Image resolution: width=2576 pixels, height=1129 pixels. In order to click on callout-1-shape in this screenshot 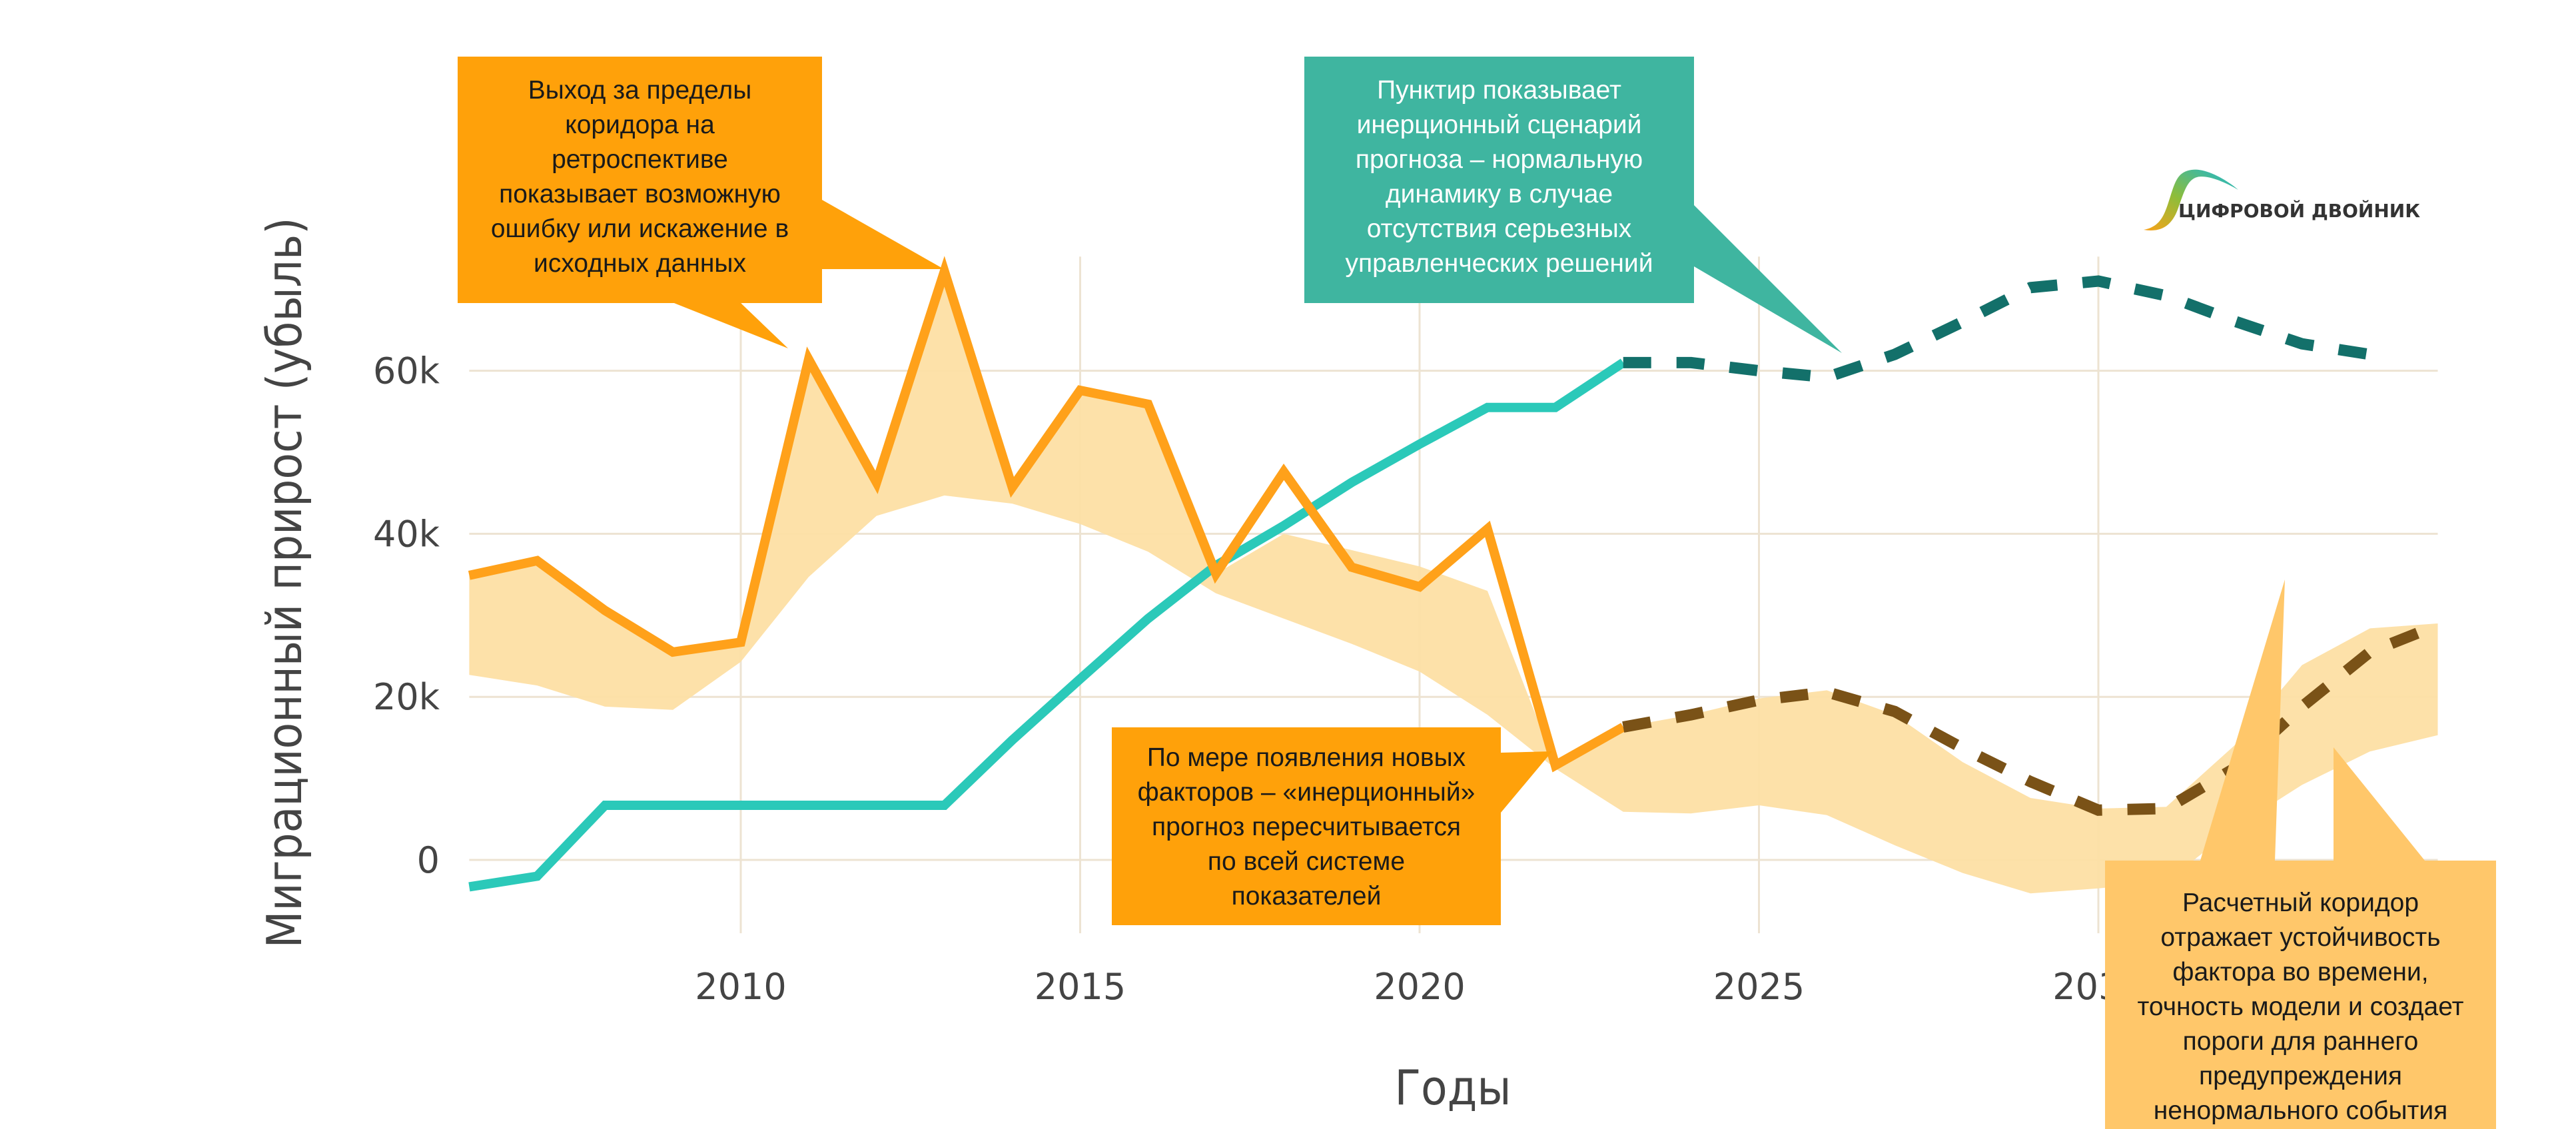, I will do `click(701, 202)`.